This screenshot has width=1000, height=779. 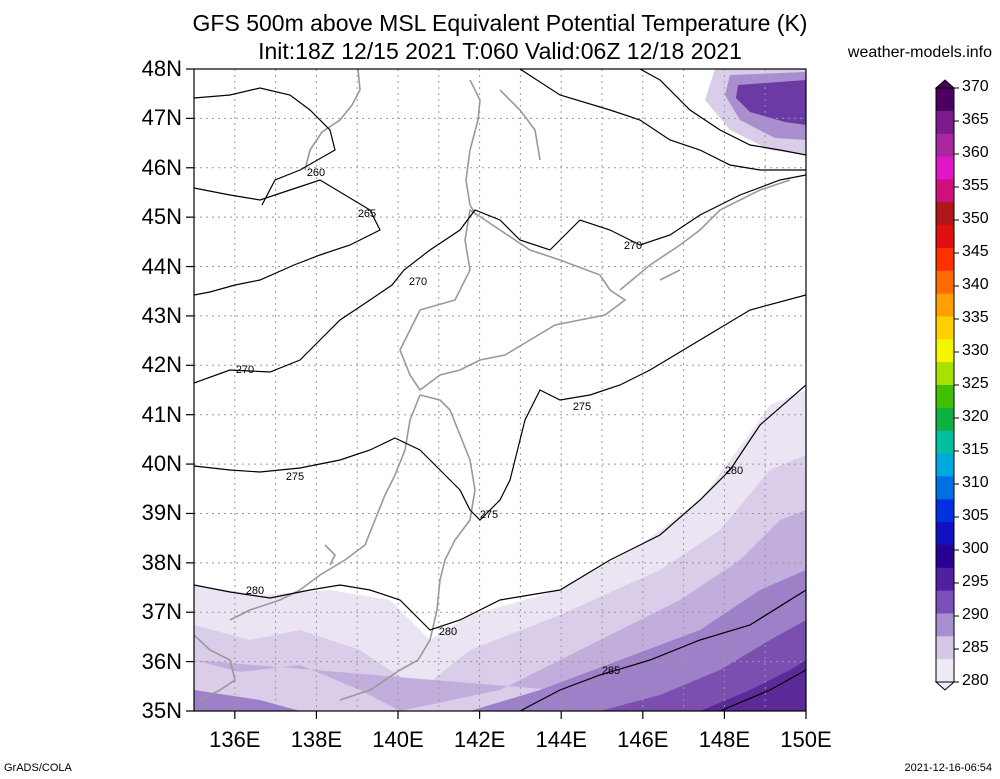 What do you see at coordinates (235, 739) in the screenshot?
I see `lon-label: 136E` at bounding box center [235, 739].